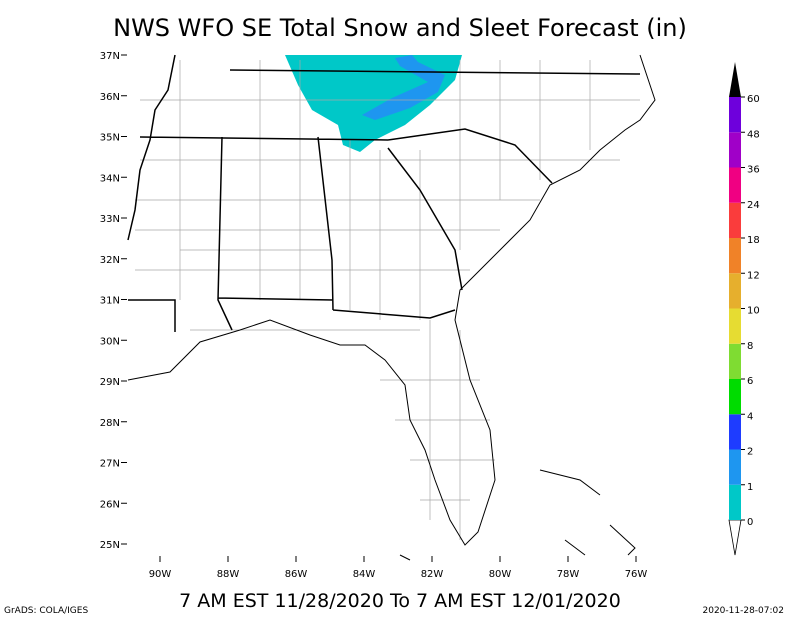 This screenshot has height=618, width=800. What do you see at coordinates (753, 311) in the screenshot?
I see `colorbar-label: 10` at bounding box center [753, 311].